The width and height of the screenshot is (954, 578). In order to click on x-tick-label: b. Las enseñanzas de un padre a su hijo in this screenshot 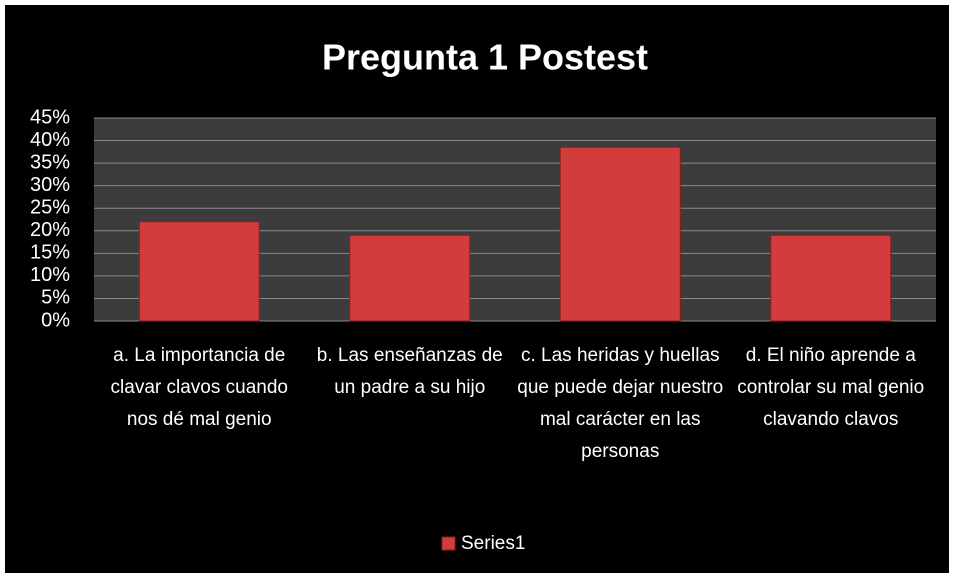, I will do `click(409, 371)`.